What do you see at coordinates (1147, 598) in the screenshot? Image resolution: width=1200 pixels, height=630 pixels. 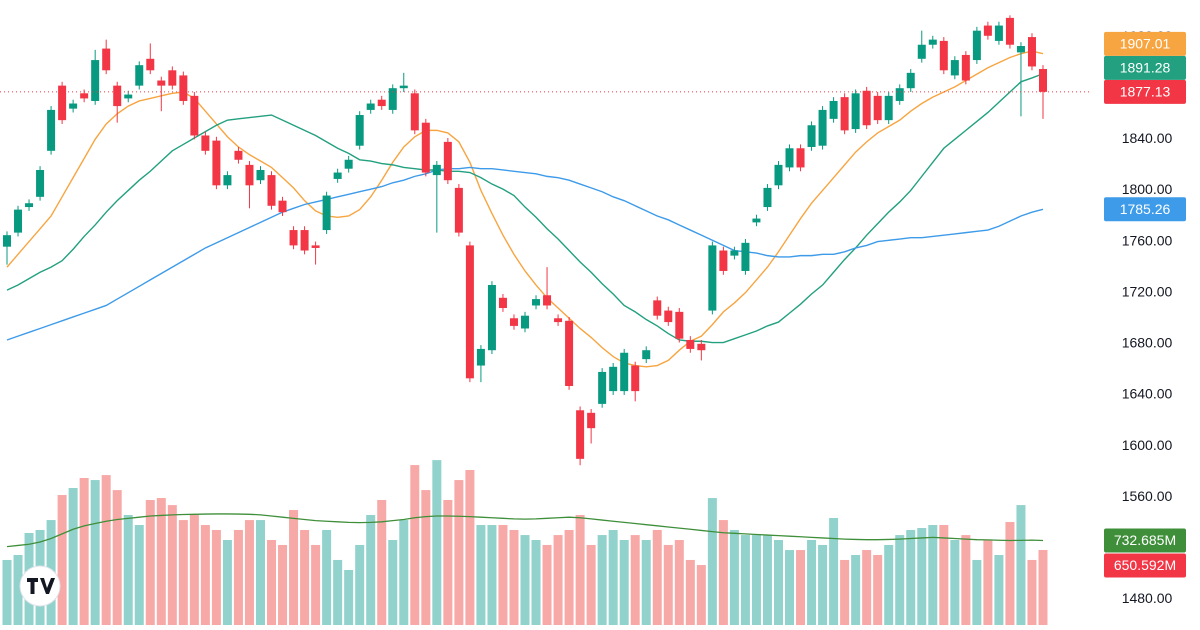 I see `y-tick-label: 1480.00` at bounding box center [1147, 598].